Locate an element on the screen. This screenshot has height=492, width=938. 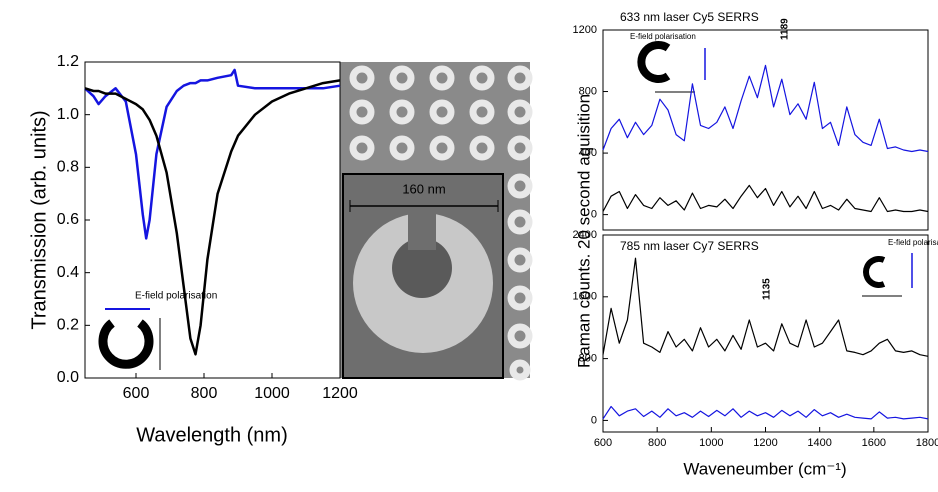
sem-image: 160 nm is located at coordinates (436, 221).